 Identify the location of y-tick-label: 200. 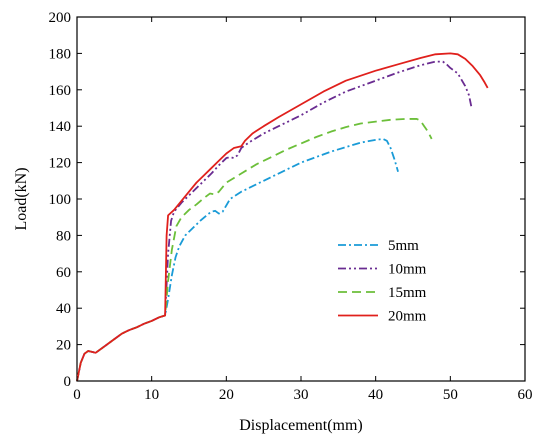
(60, 18).